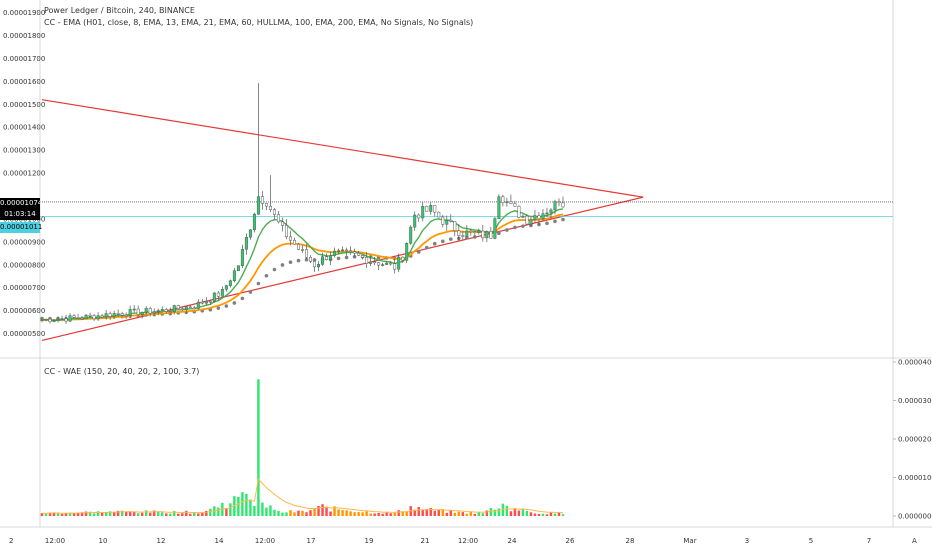 The image size is (932, 550). Describe the element at coordinates (24, 59) in the screenshot. I see `price-tick-label: 0.00001700` at that location.